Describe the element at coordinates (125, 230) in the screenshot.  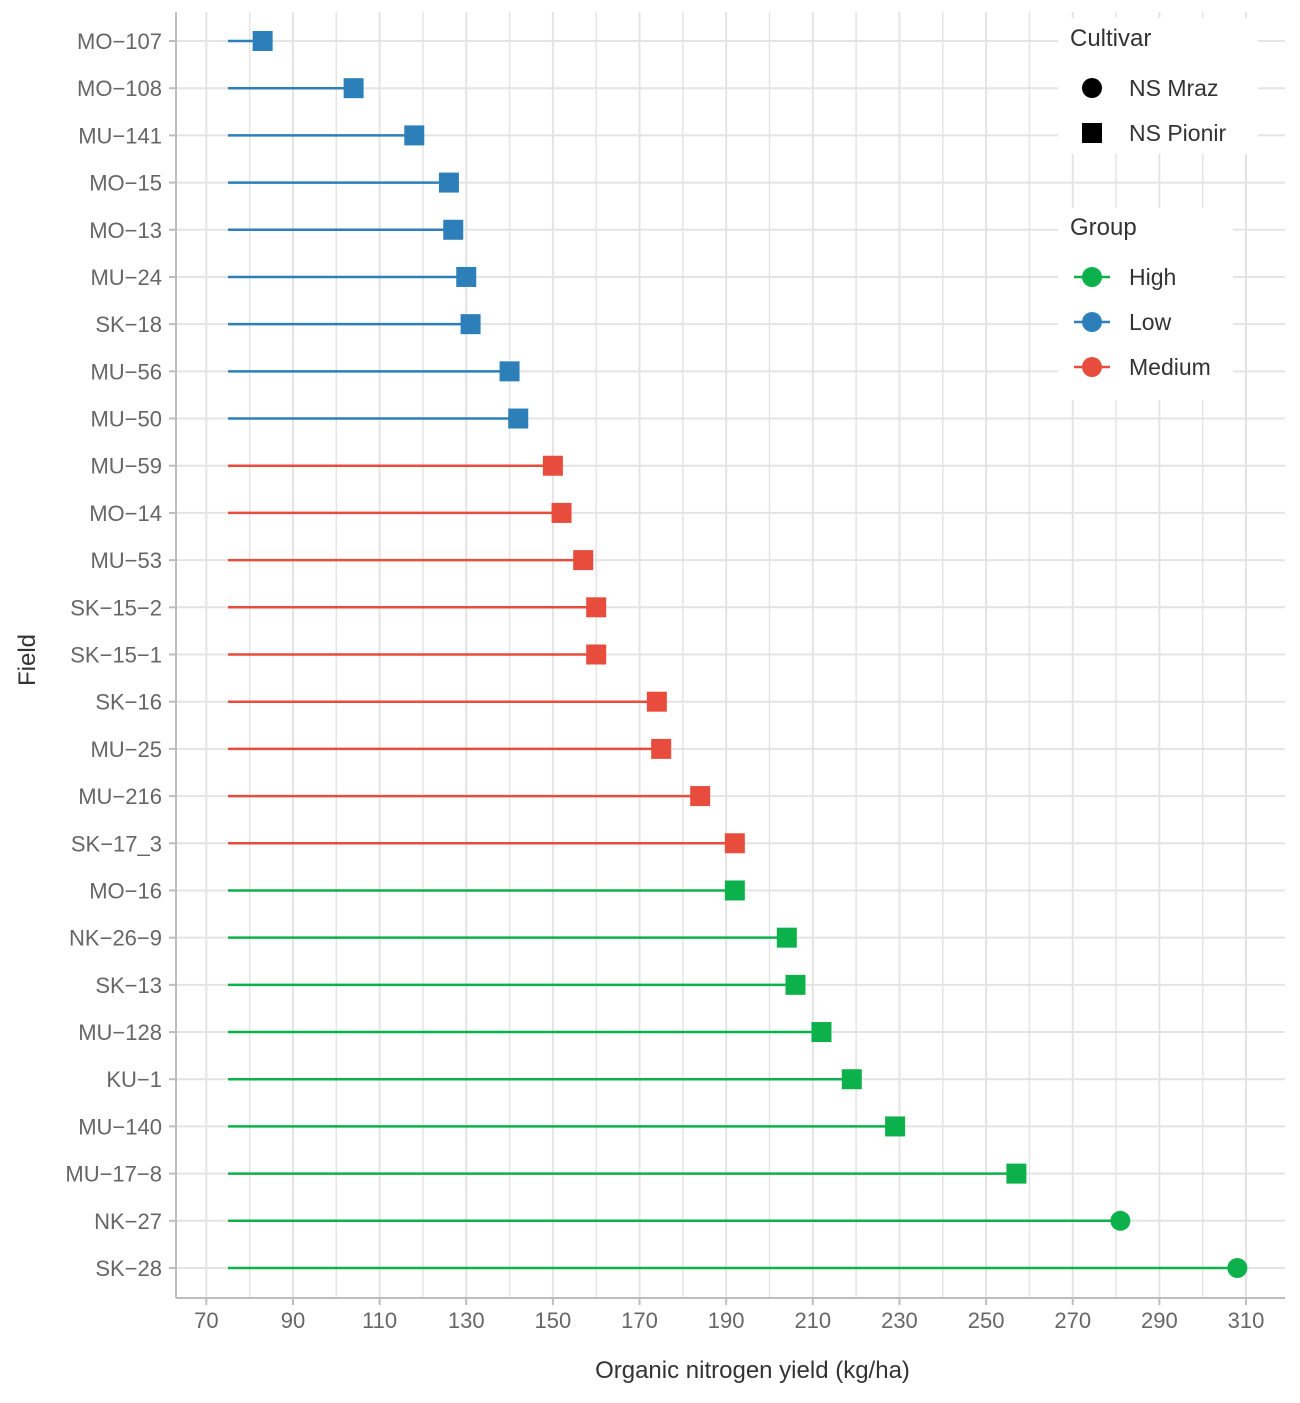
I see `y-tick-label-mo-13: MO−13` at that location.